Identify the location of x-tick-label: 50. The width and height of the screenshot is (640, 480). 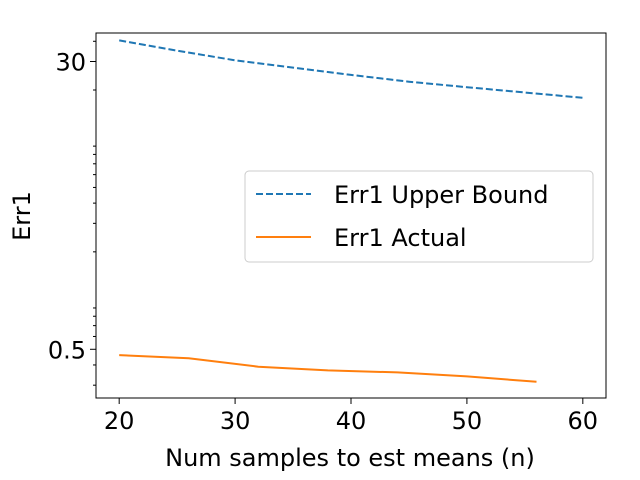
(467, 421).